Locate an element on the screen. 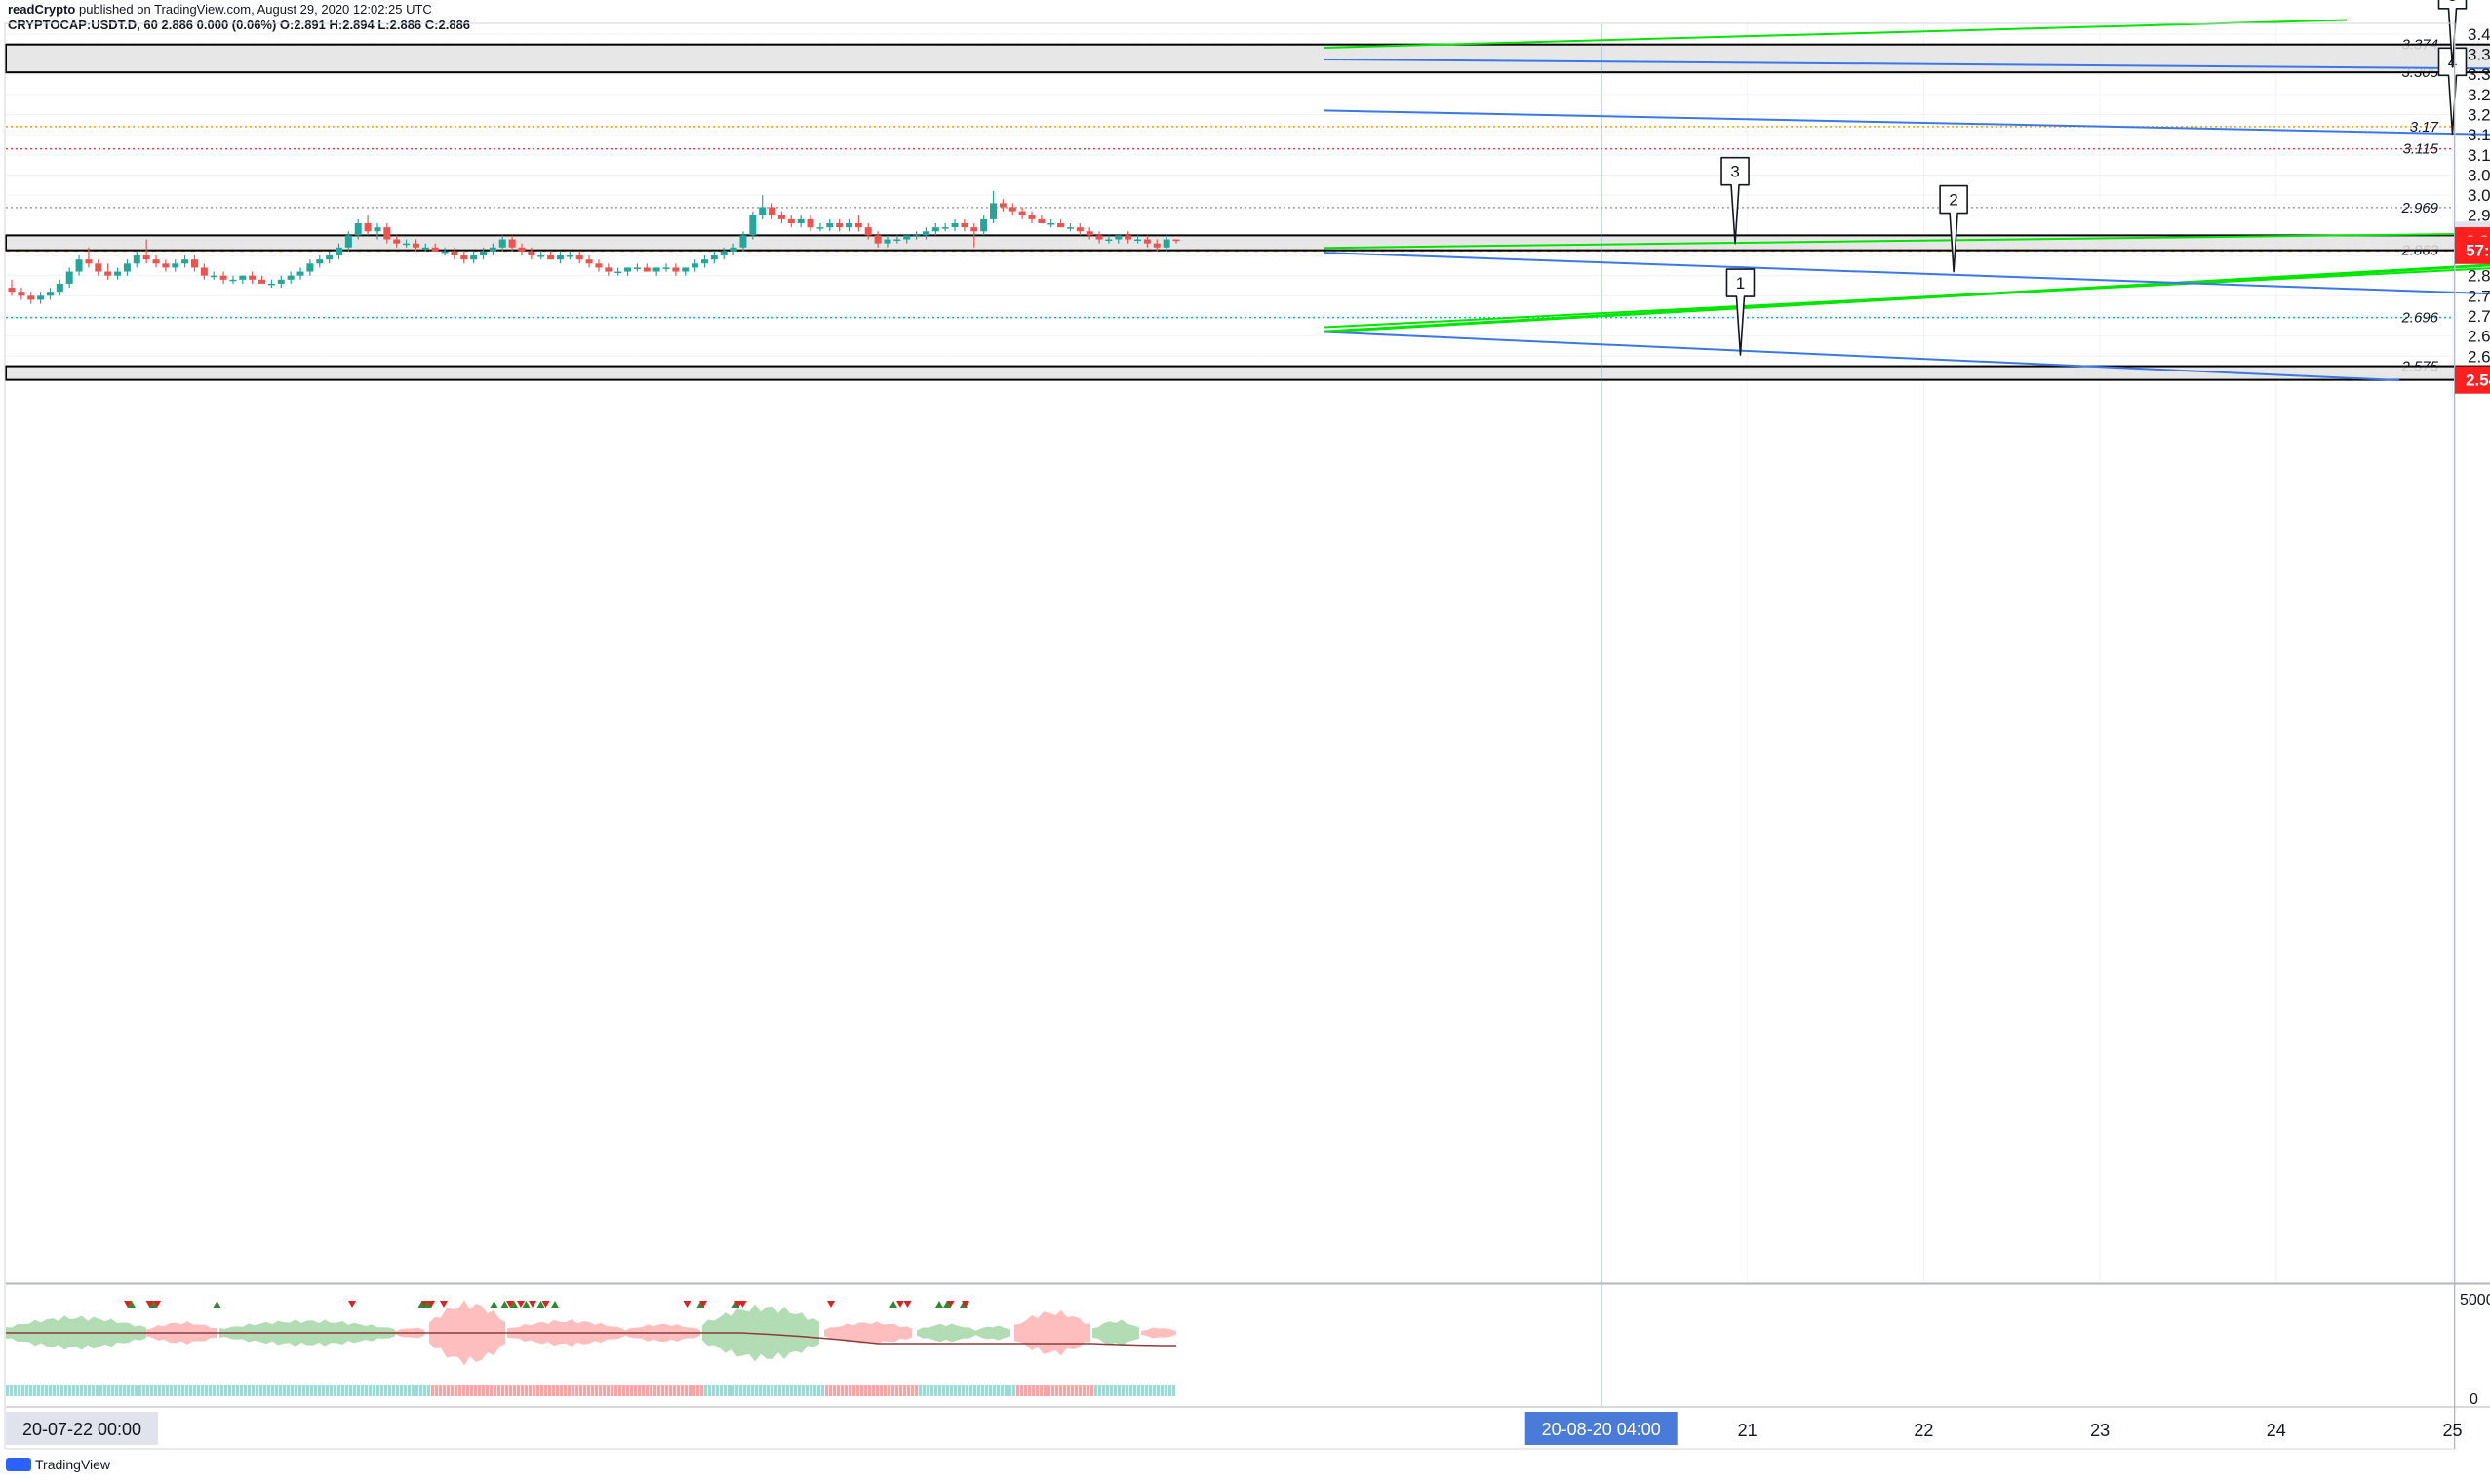 The width and height of the screenshot is (2490, 1484). callout-3: 3 is located at coordinates (1735, 200).